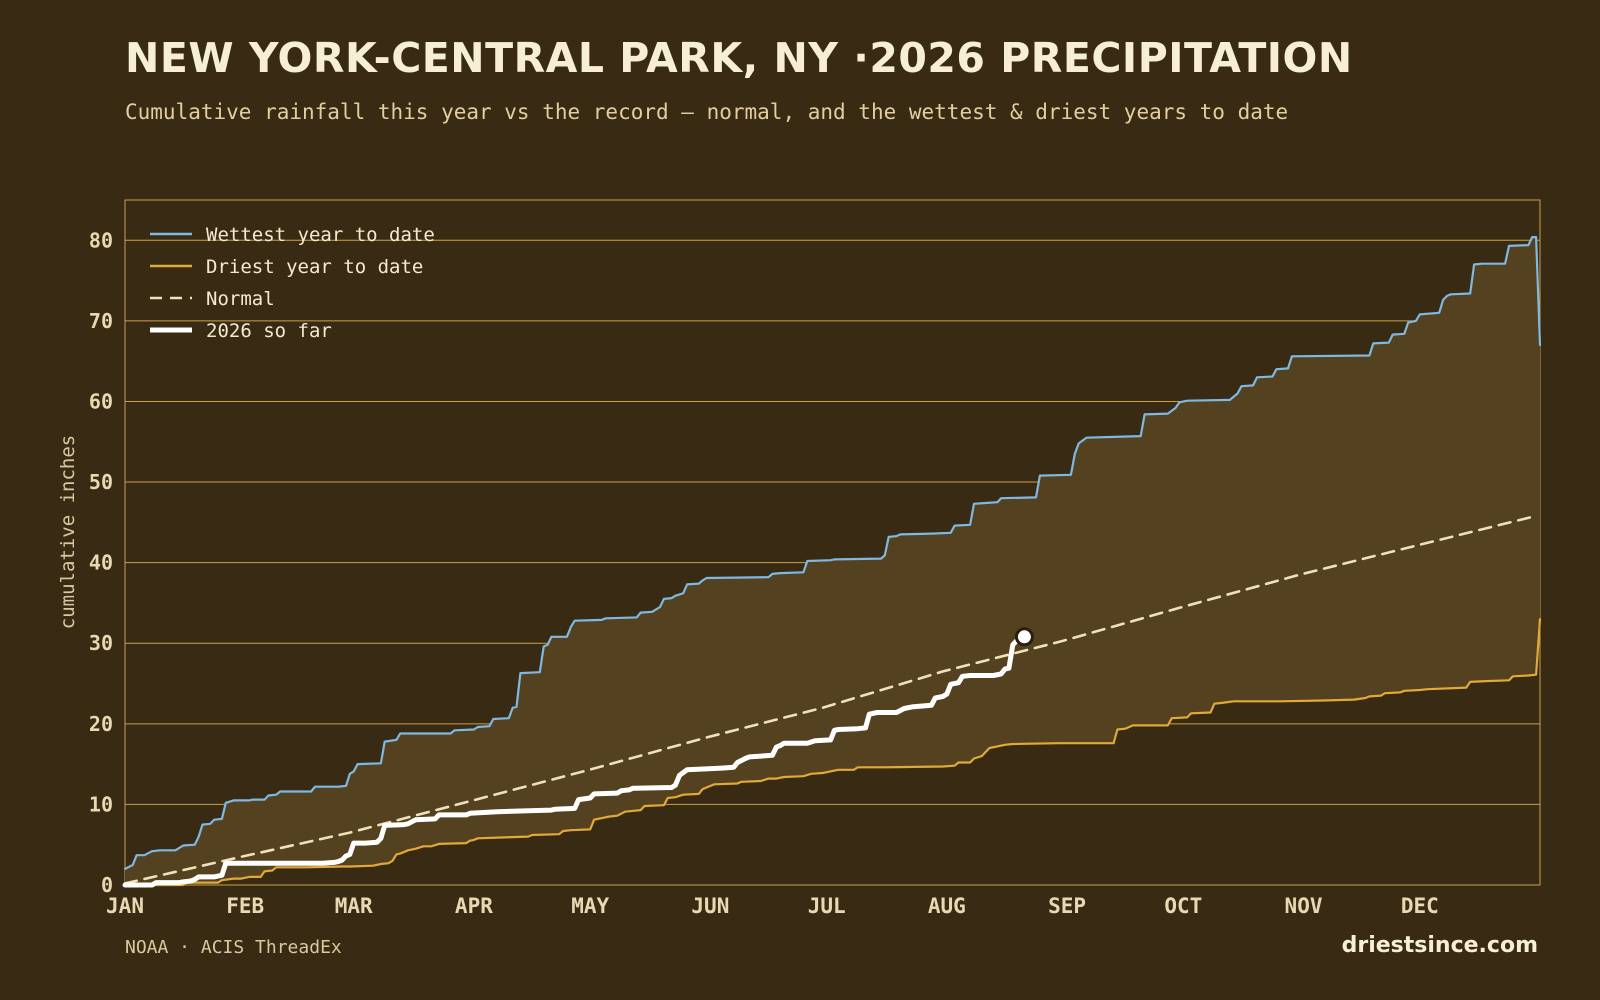 Image resolution: width=1600 pixels, height=1000 pixels. I want to click on y-tick-label: 0, so click(107, 885).